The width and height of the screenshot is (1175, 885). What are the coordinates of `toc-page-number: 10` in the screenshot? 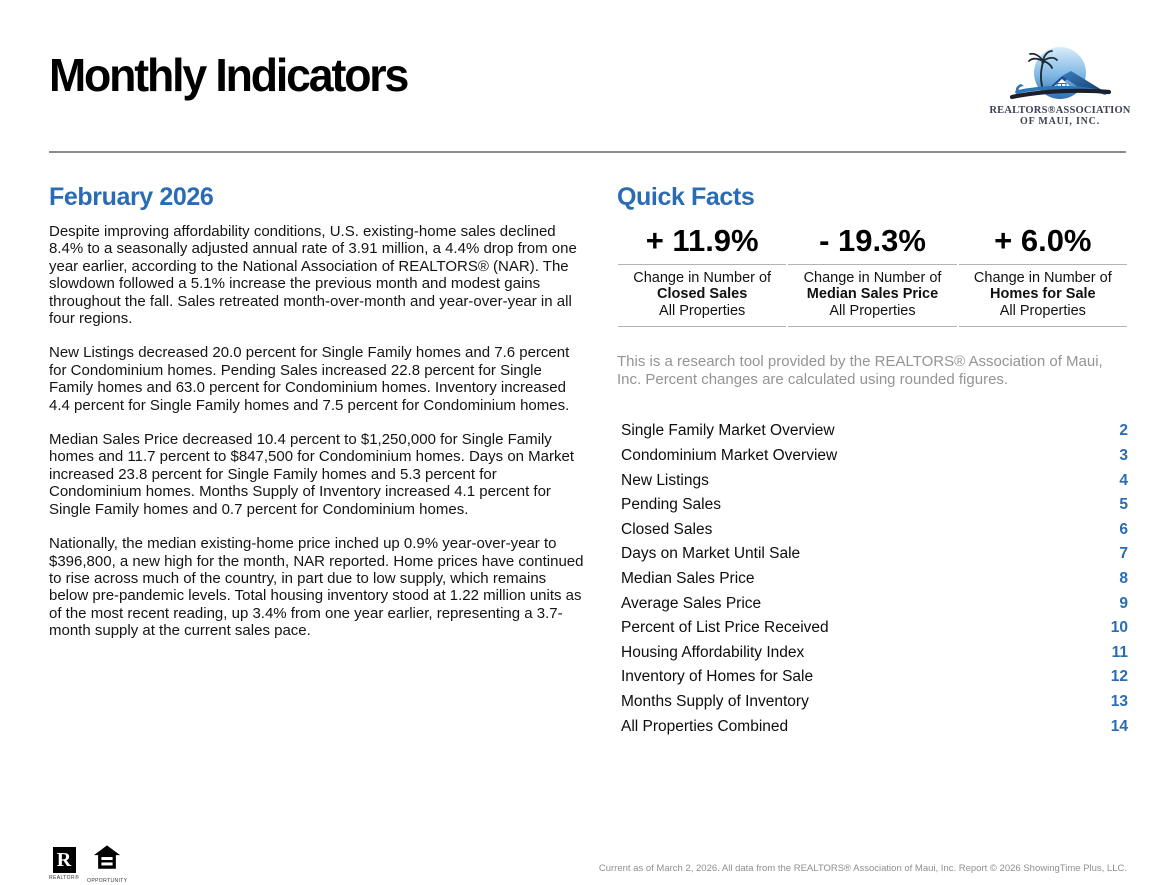 It's located at (1119, 628).